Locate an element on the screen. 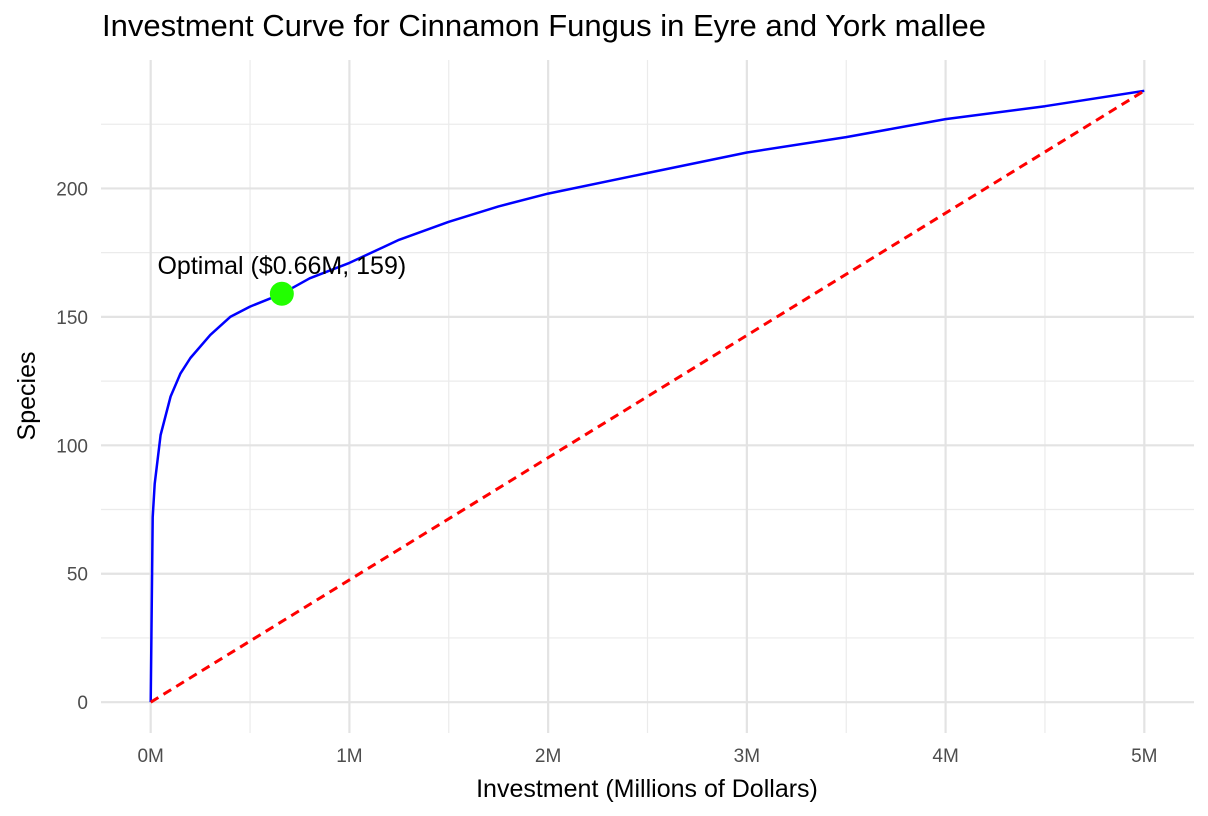 The image size is (1208, 816). x-axis-label: Investment (Millions of Dollars) is located at coordinates (647, 789).